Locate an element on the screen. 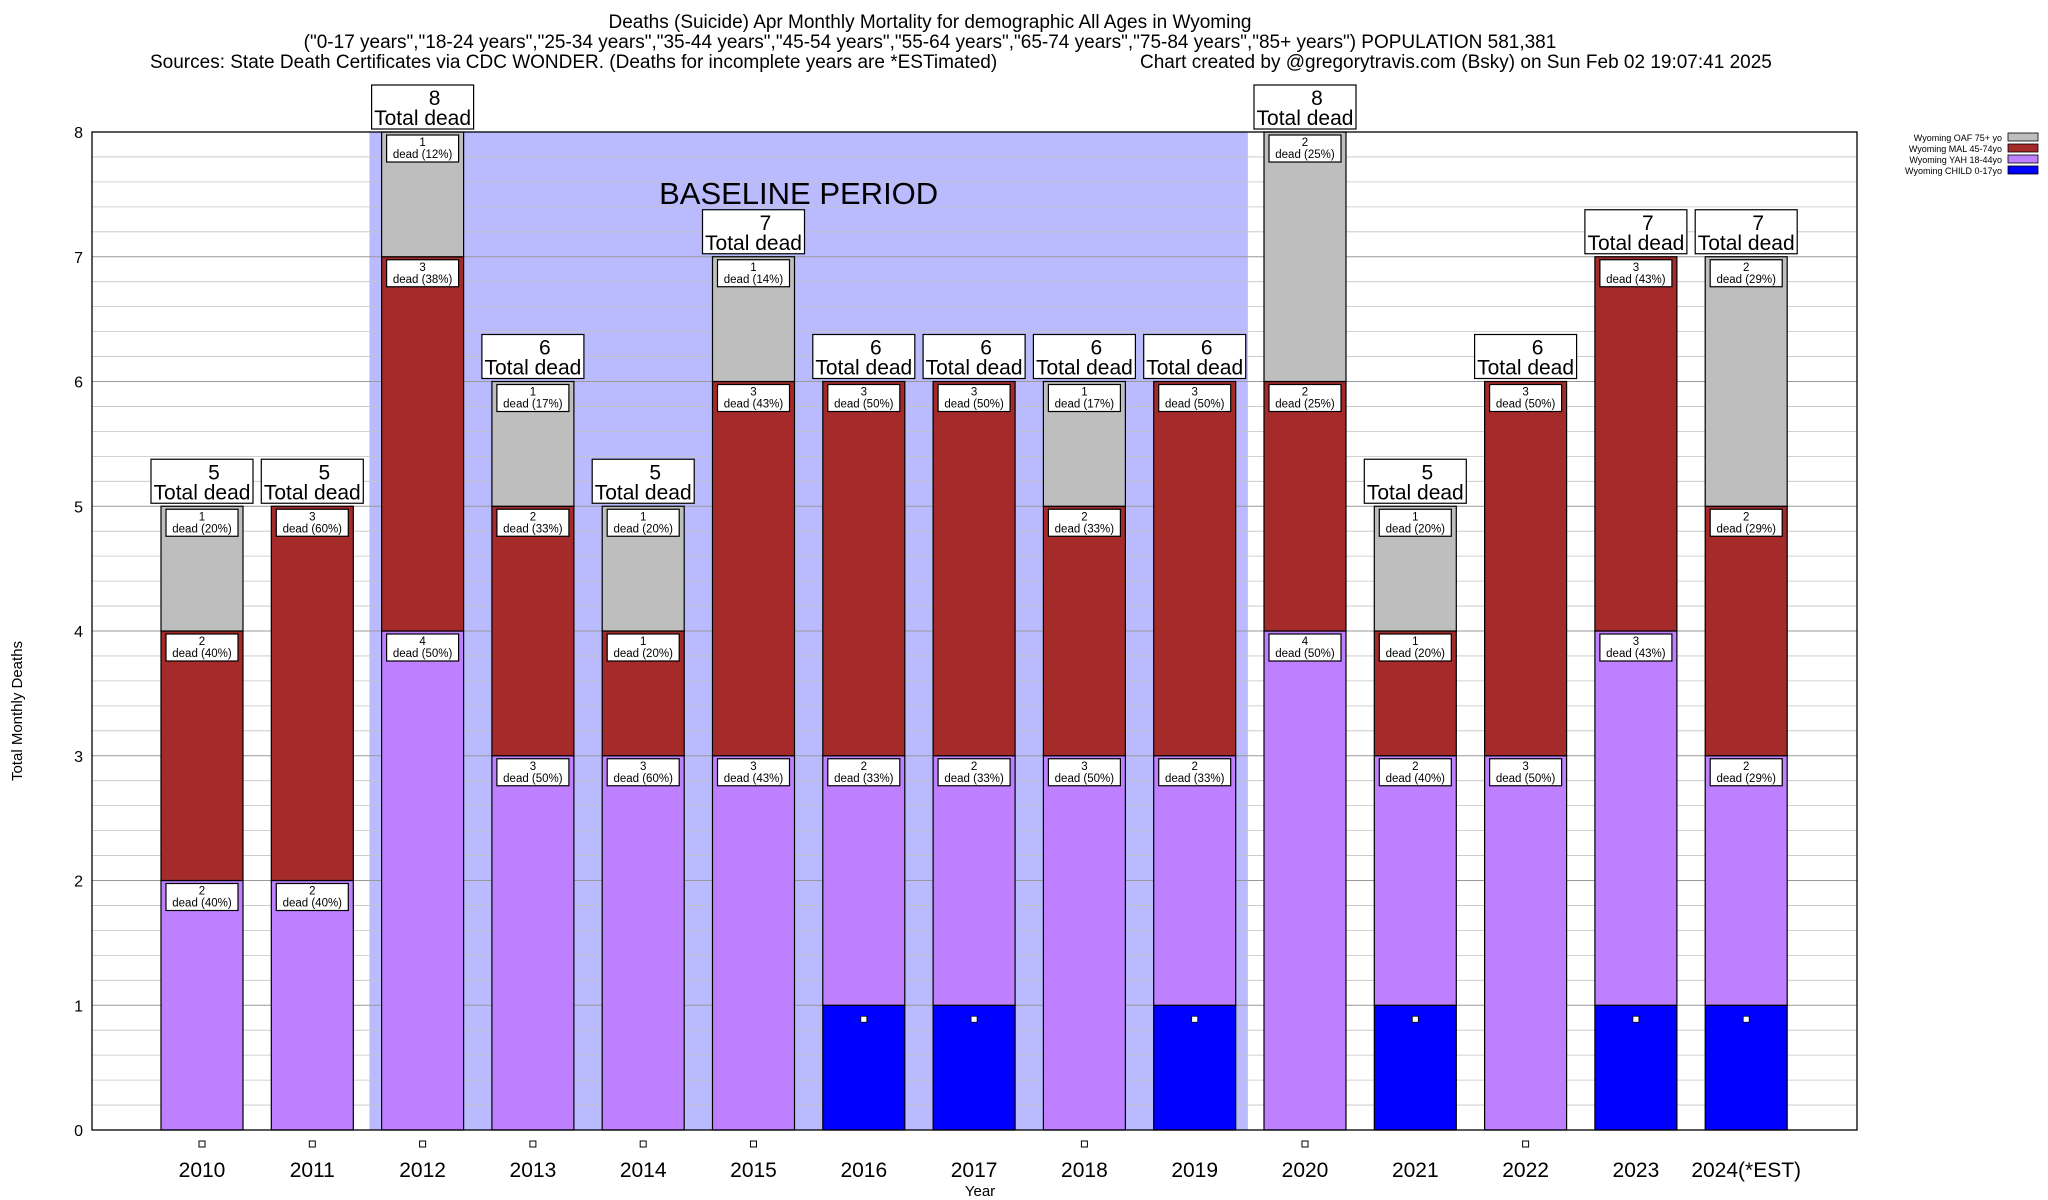  y-tick-label: 2 is located at coordinates (78, 882).